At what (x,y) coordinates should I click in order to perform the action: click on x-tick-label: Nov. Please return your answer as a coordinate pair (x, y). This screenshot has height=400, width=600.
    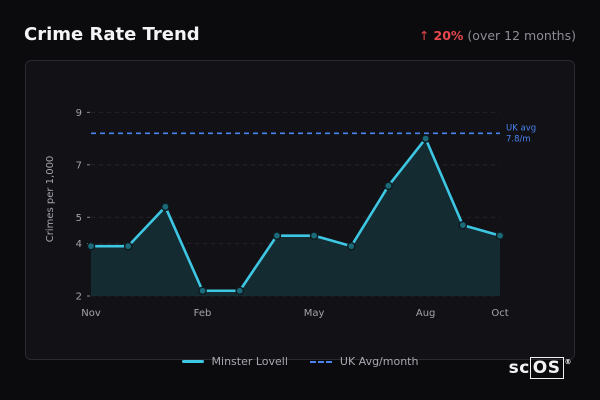
    Looking at the image, I should click on (91, 313).